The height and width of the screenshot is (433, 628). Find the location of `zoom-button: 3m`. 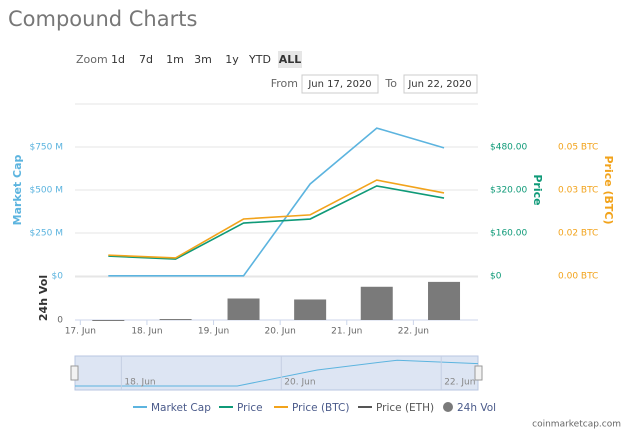

zoom-button: 3m is located at coordinates (203, 59).